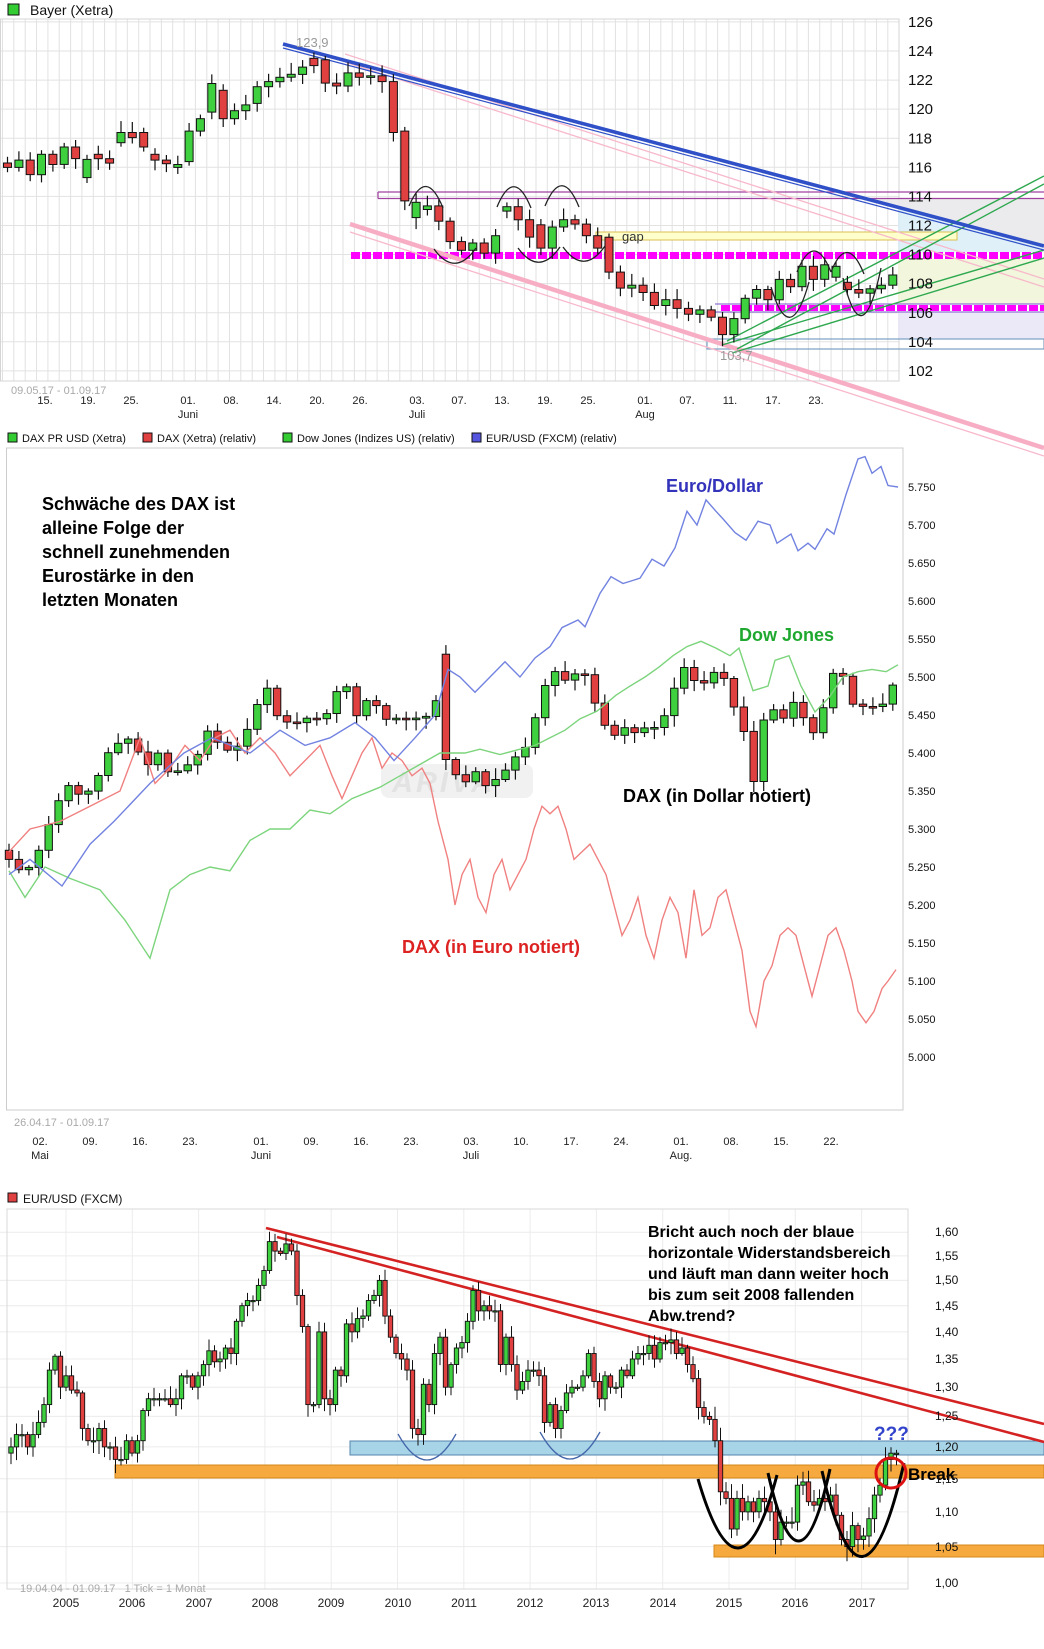 The width and height of the screenshot is (1044, 1649). What do you see at coordinates (947, 1256) in the screenshot?
I see `svg-text: 1,55` at bounding box center [947, 1256].